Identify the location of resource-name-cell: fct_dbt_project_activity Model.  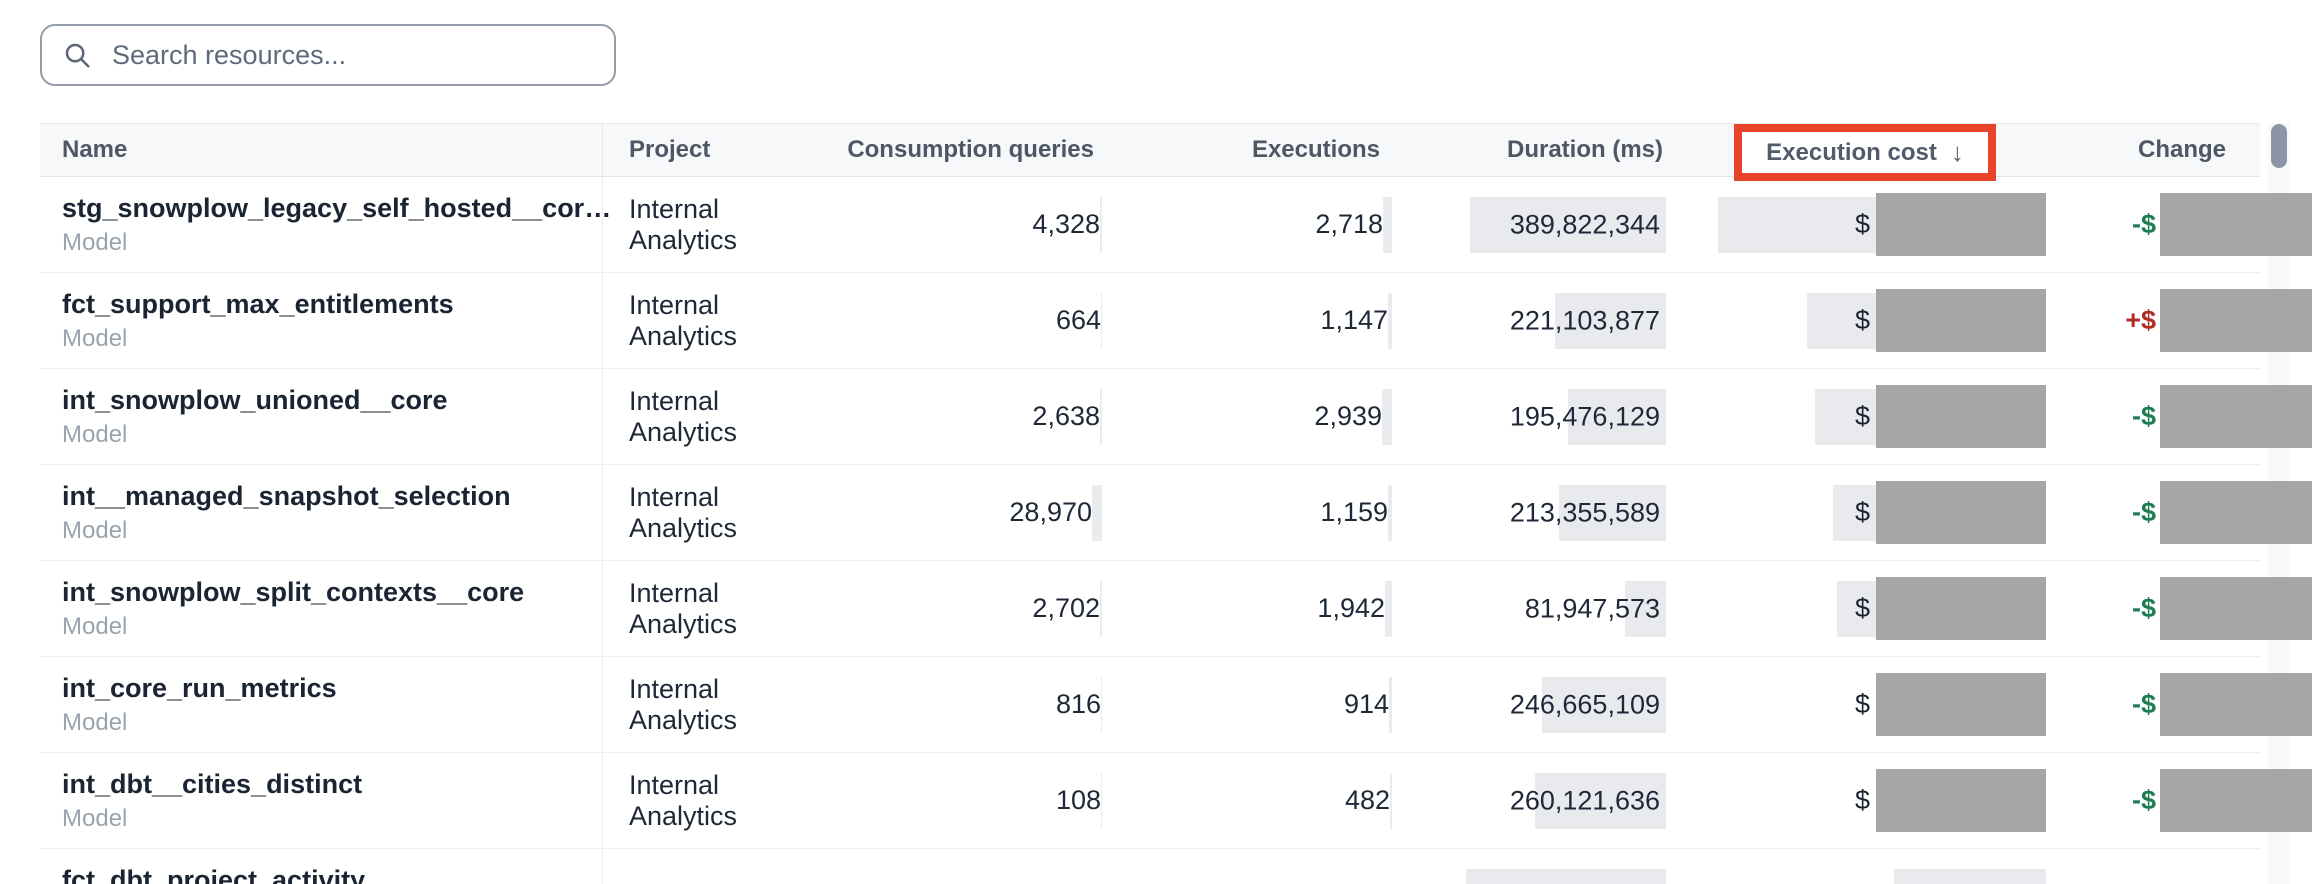
(321, 866).